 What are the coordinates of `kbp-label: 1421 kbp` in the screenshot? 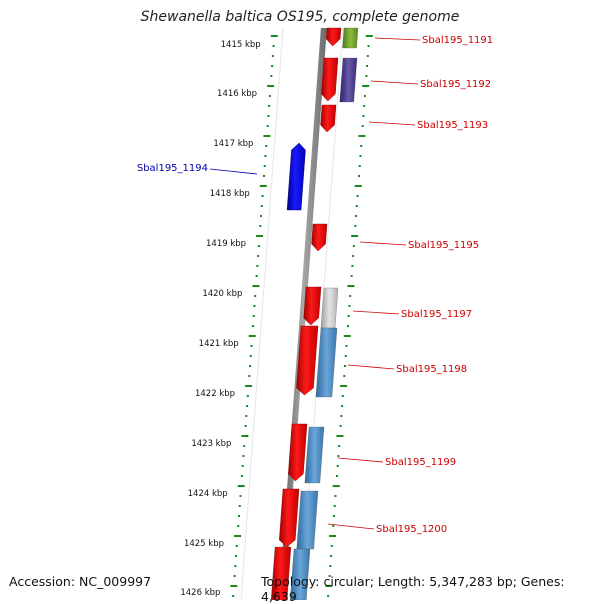 It's located at (219, 344).